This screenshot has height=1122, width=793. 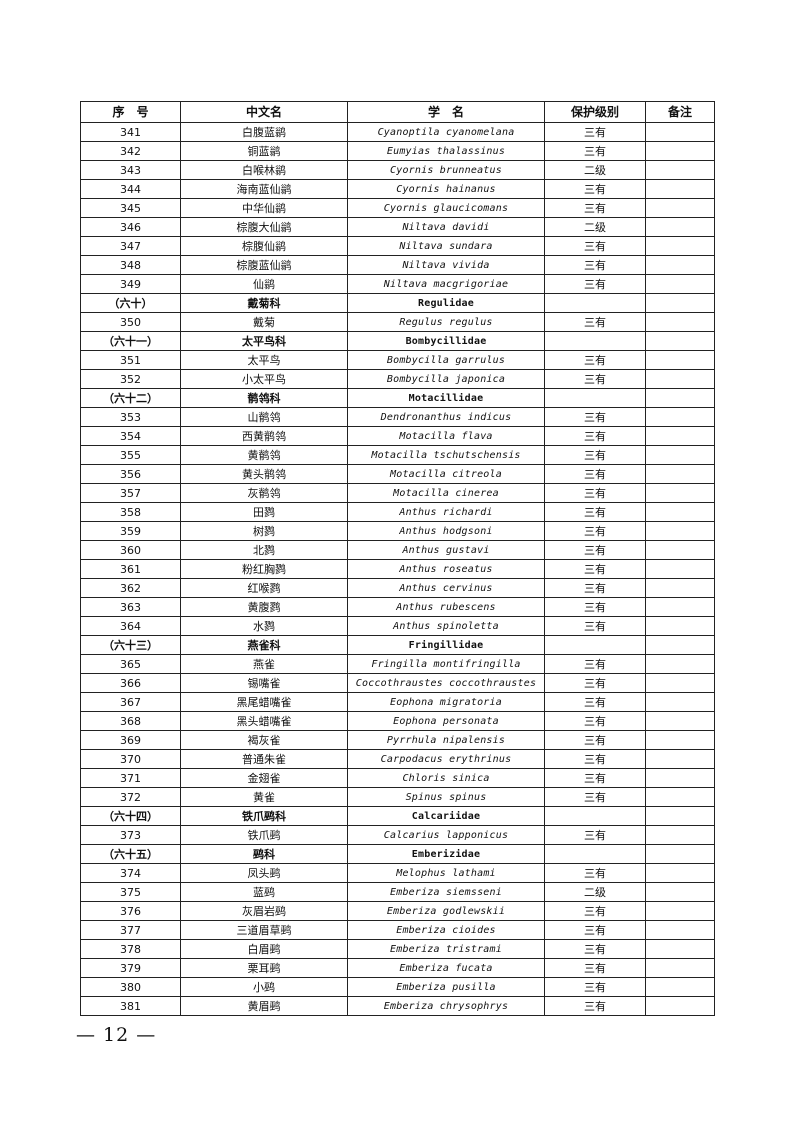 What do you see at coordinates (446, 132) in the screenshot?
I see `scientific-name-cell: Cyanoptila cyanomelana` at bounding box center [446, 132].